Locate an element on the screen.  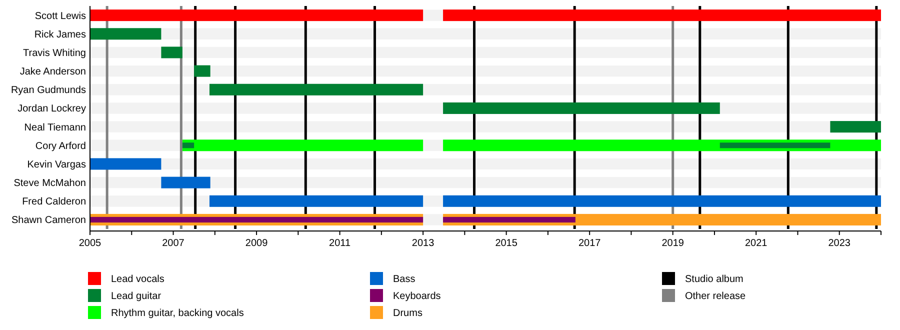
x-tick-label: 2005 is located at coordinates (90, 243).